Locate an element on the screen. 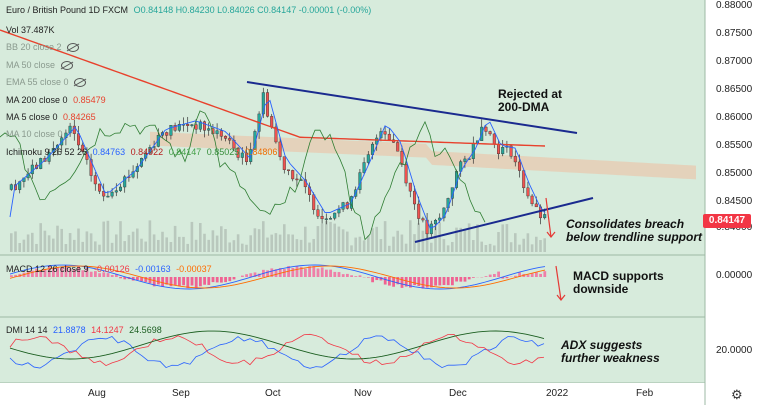 Image resolution: width=768 pixels, height=405 pixels. price-axis-background is located at coordinates (736, 202).